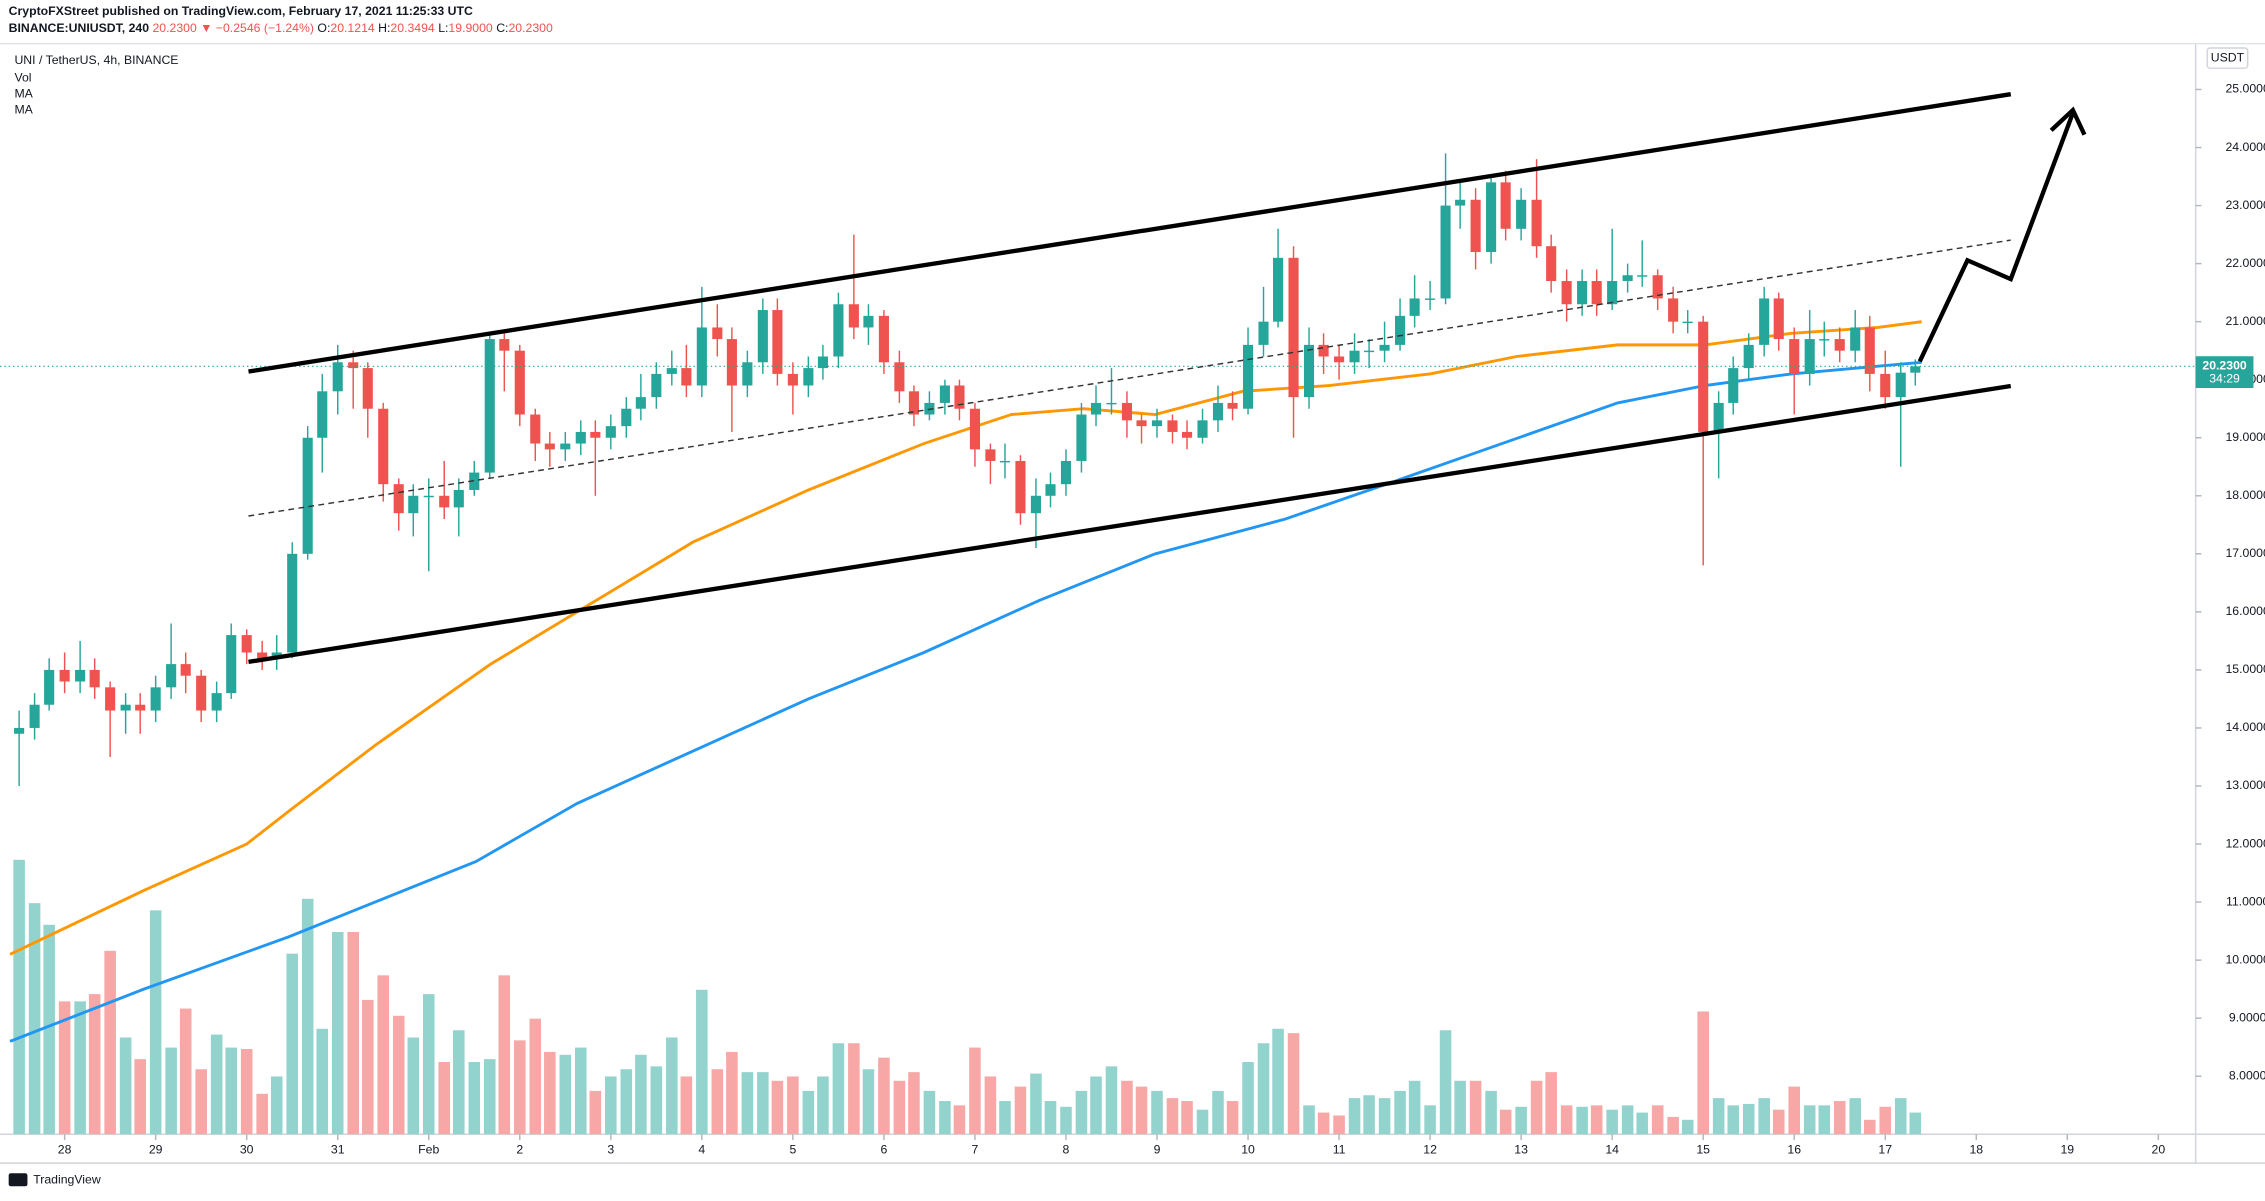  What do you see at coordinates (2245, 669) in the screenshot?
I see `y-tick-label: 15.0000` at bounding box center [2245, 669].